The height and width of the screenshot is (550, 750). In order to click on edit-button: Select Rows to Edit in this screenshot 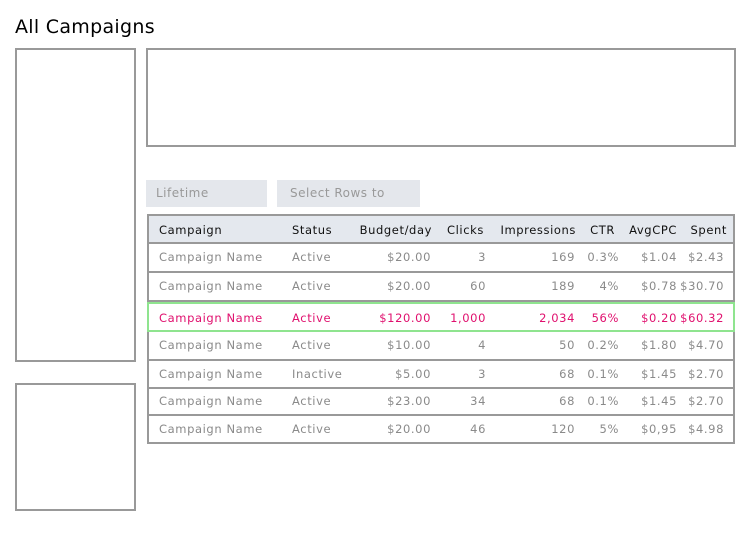, I will do `click(348, 203)`.